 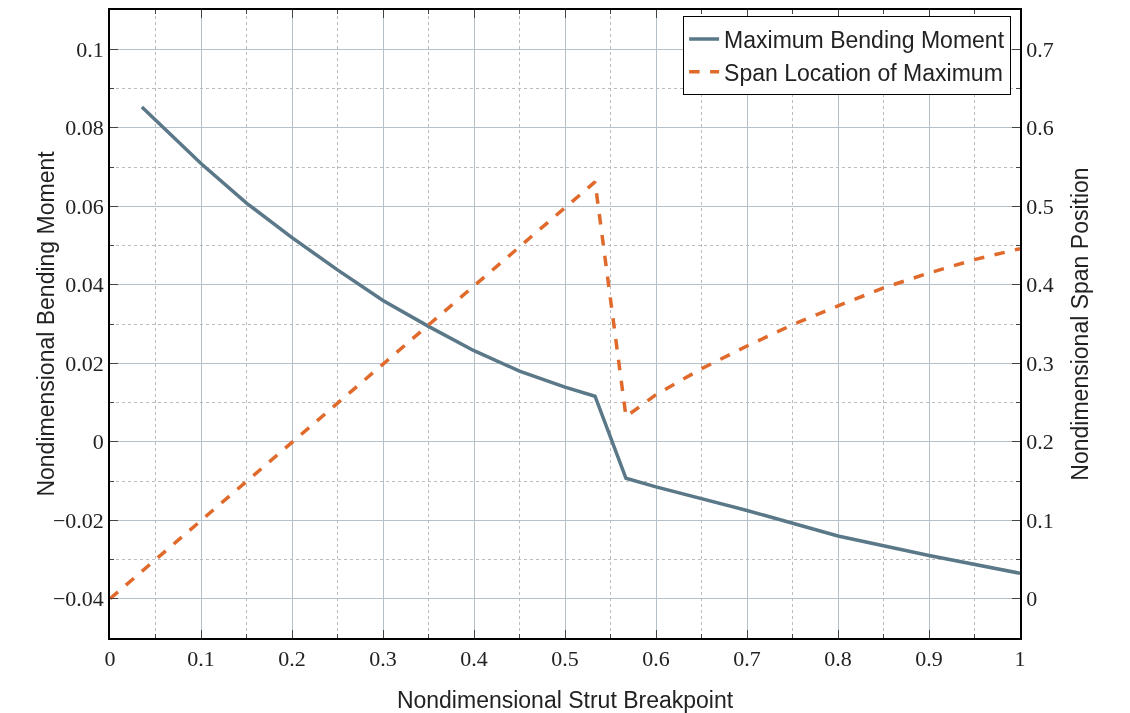 I want to click on x-tick-label: 0.4, so click(x=474, y=659).